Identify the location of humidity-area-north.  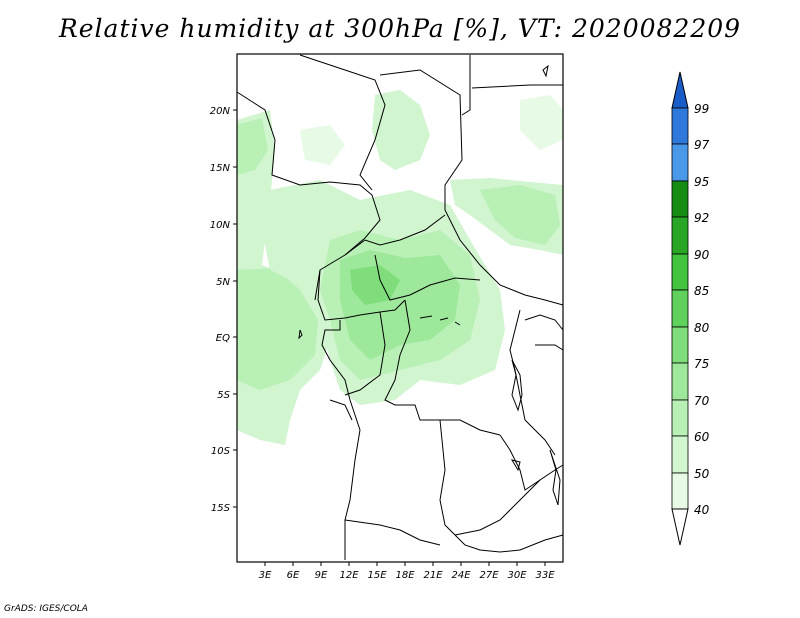
(401, 130).